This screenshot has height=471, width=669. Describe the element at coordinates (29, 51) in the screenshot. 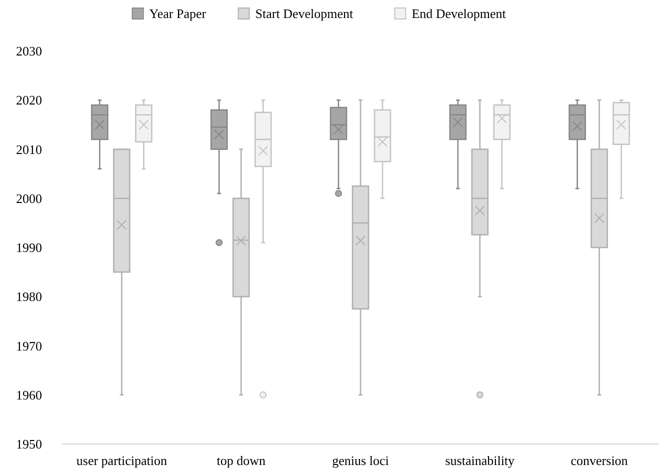

I see `y-tick-label: 2030` at that location.